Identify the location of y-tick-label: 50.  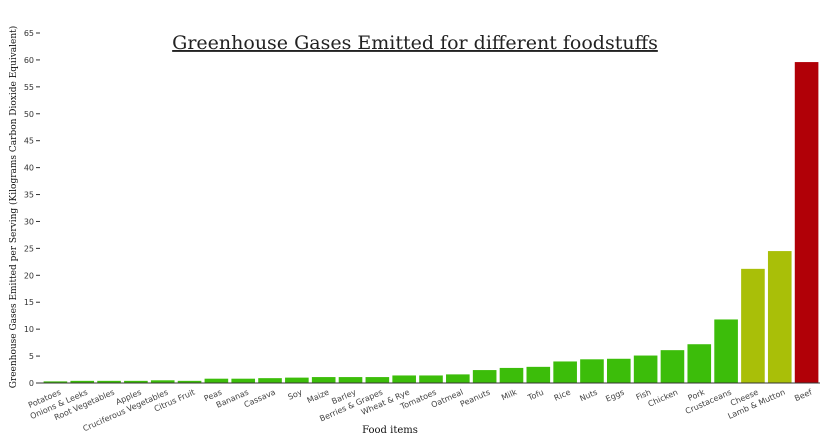
(29, 114).